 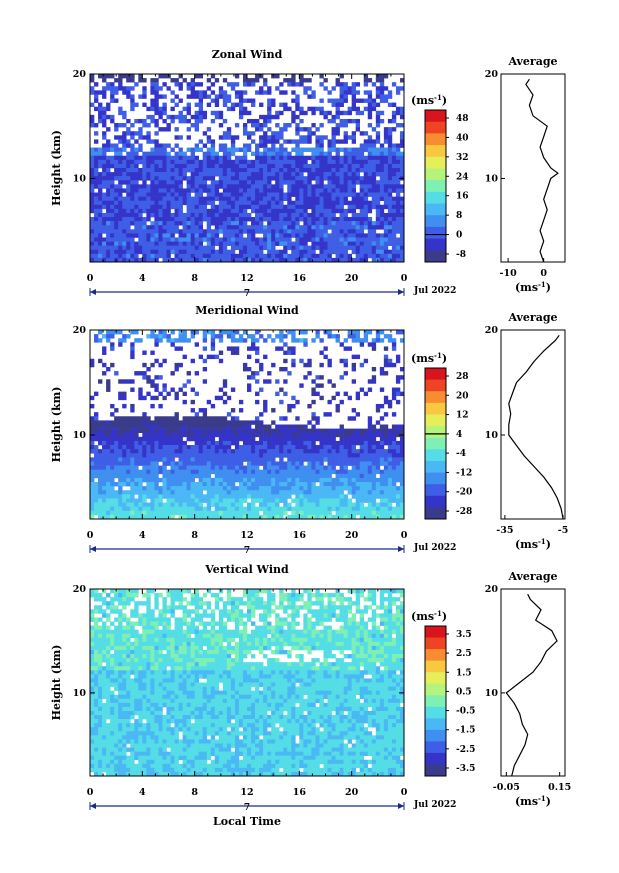 What do you see at coordinates (435, 253) in the screenshot?
I see `colorbar-segment` at bounding box center [435, 253].